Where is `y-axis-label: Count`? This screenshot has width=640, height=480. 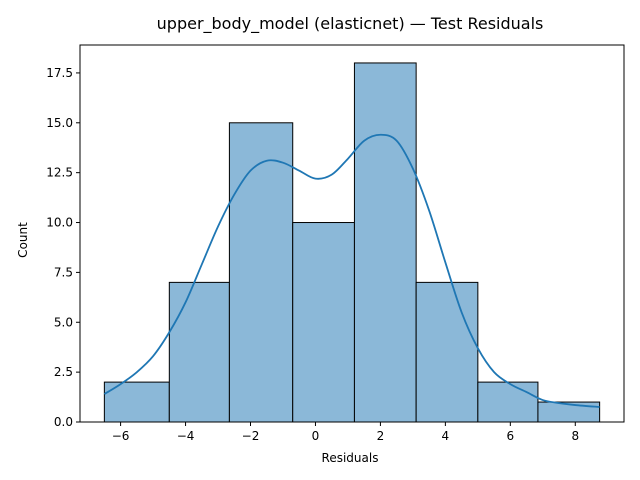
y-axis-label: Count is located at coordinates (23, 240).